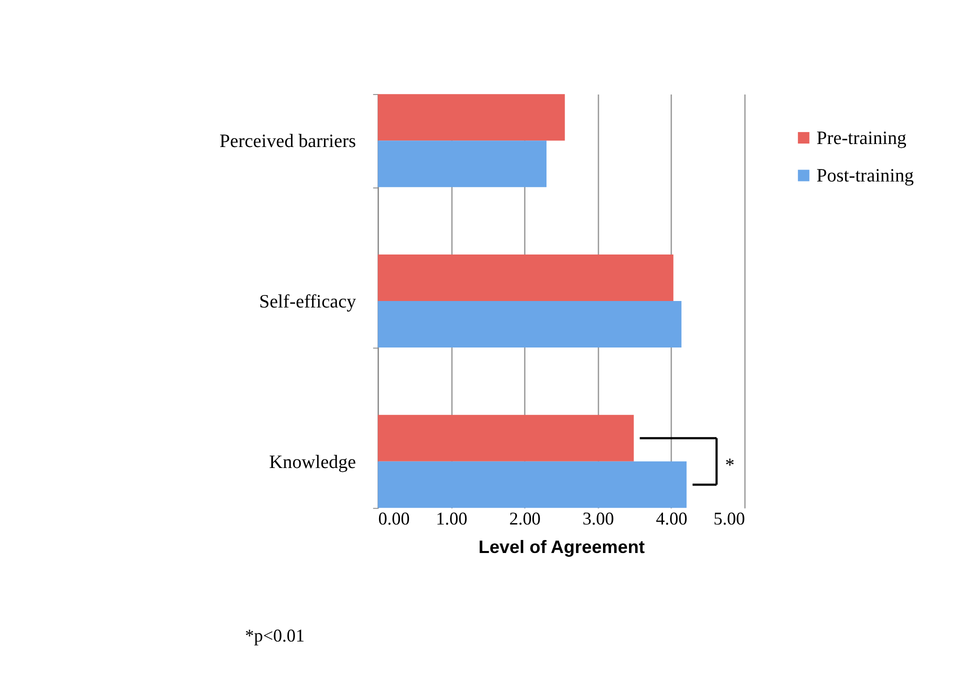  I want to click on x-tick-label: 5.00, so click(729, 518).